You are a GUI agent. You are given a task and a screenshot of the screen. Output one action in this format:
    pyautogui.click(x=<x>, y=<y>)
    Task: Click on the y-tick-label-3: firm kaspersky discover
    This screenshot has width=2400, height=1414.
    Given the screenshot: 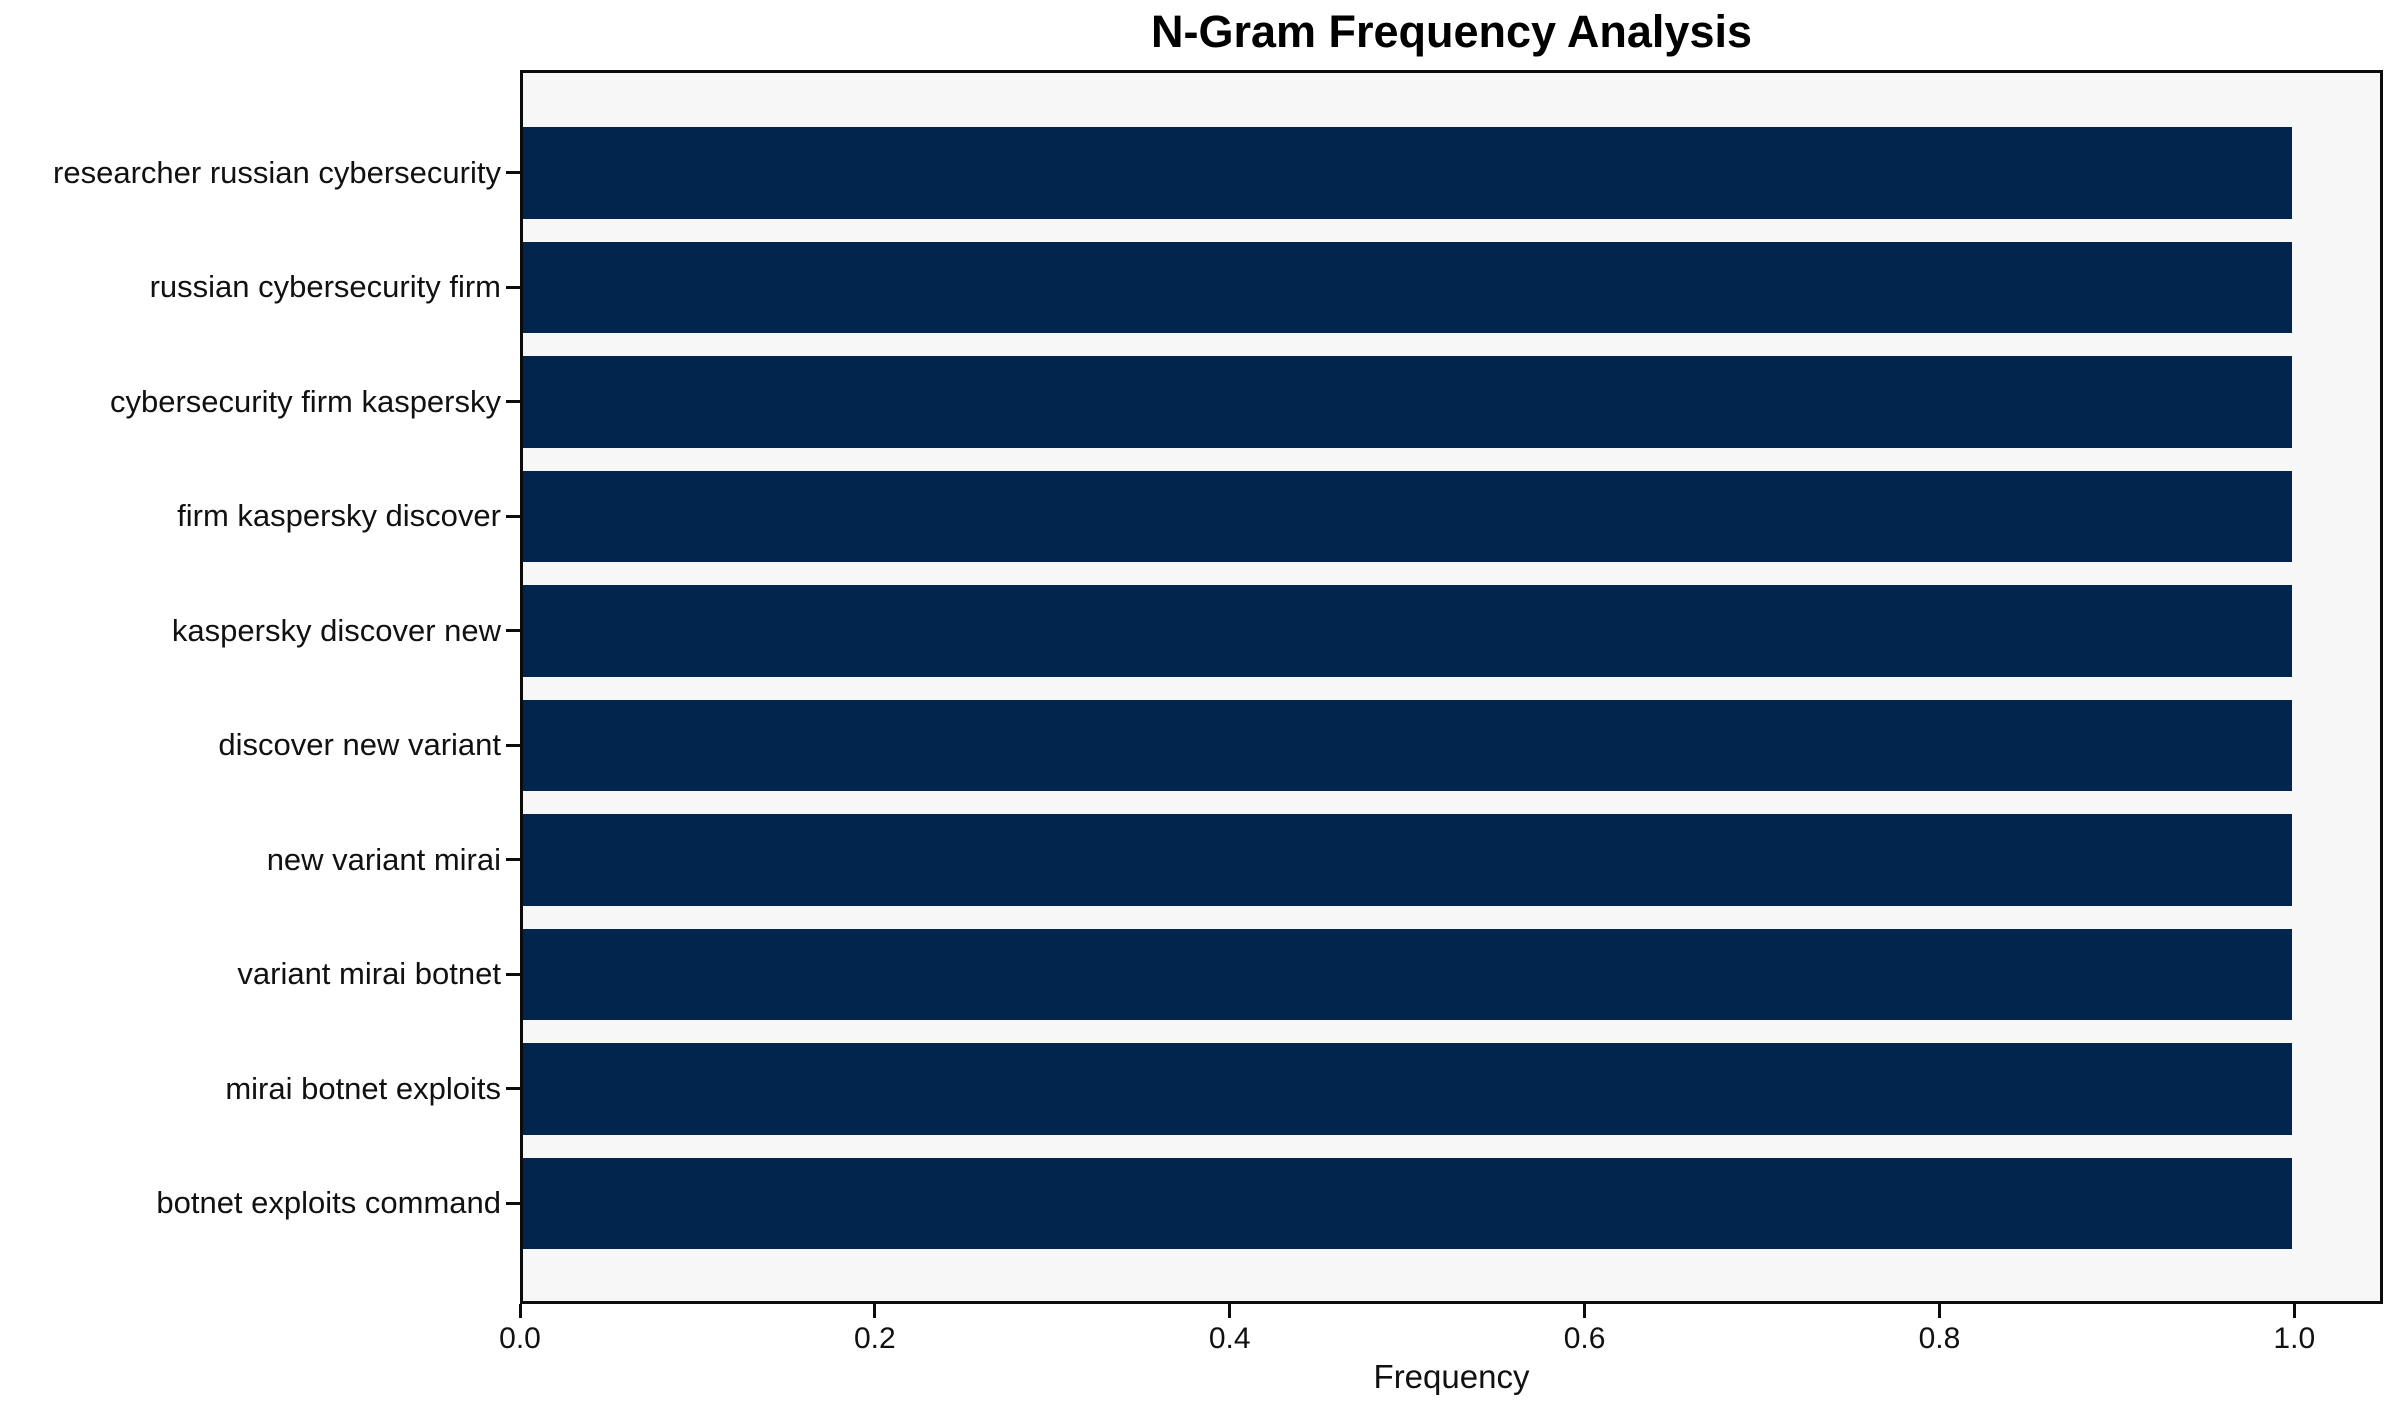 What is the action you would take?
    pyautogui.click(x=339, y=516)
    